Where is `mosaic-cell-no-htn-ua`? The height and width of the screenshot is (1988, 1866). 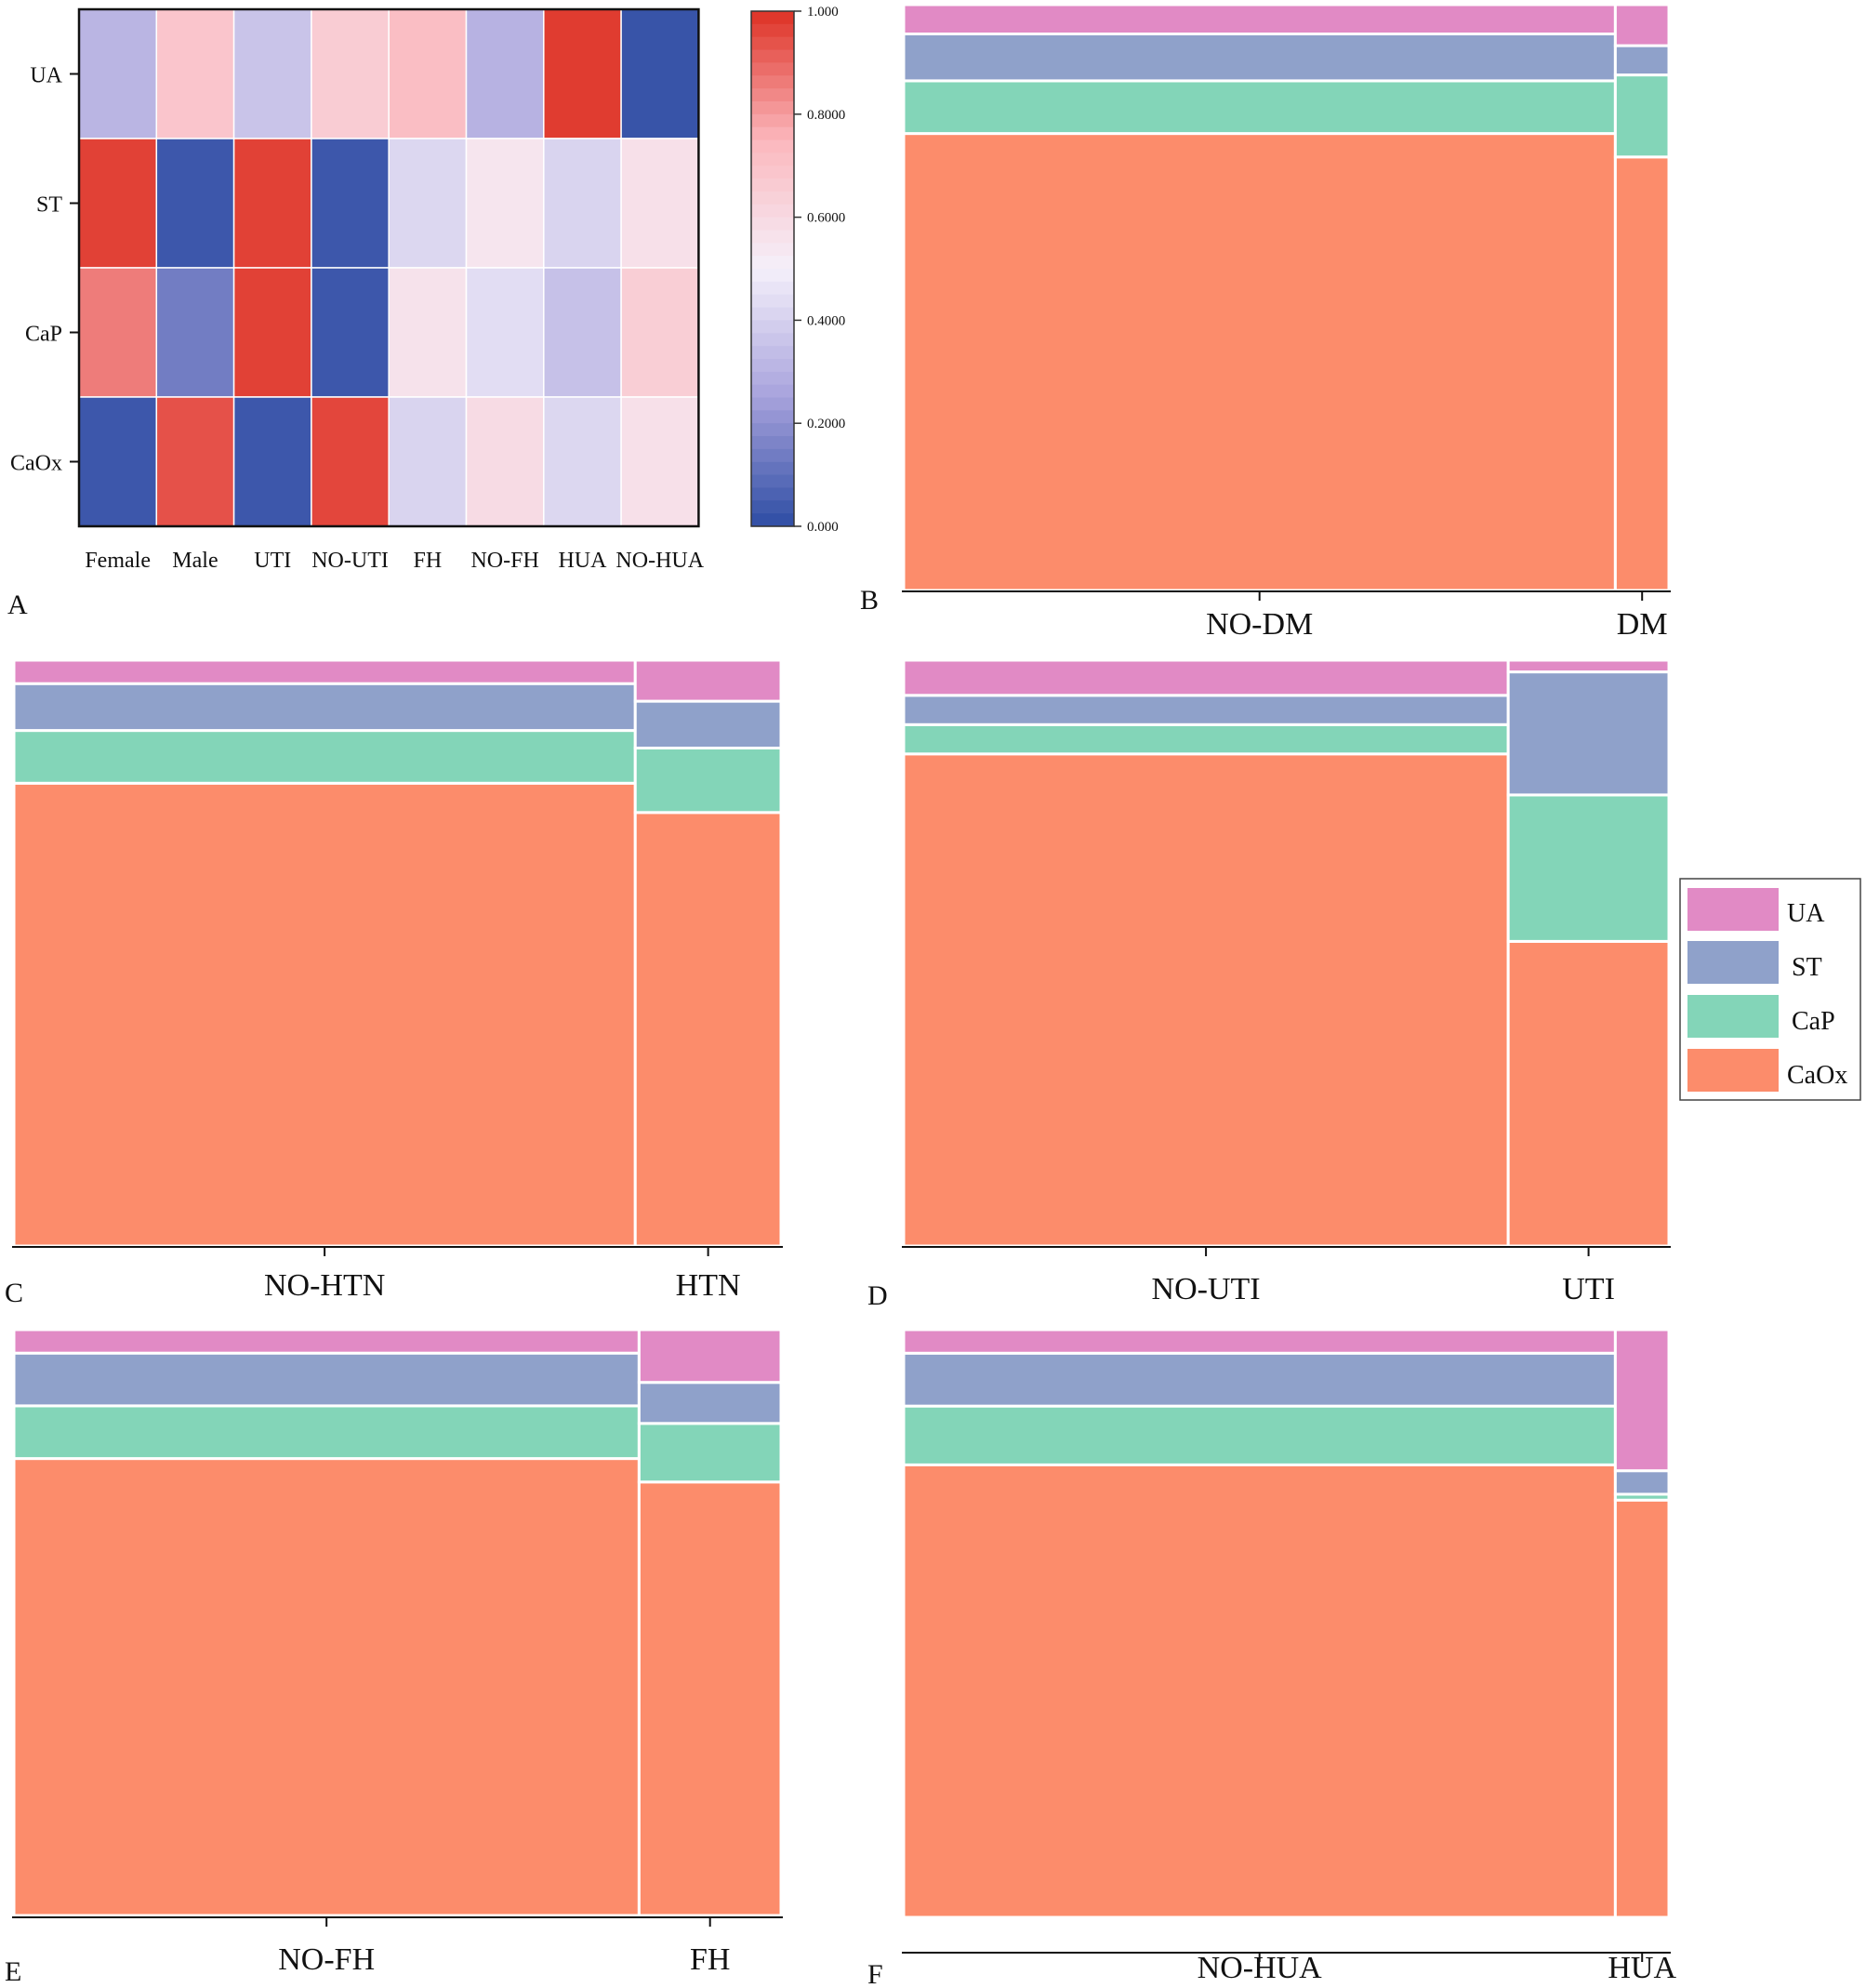
mosaic-cell-no-htn-ua is located at coordinates (324, 671).